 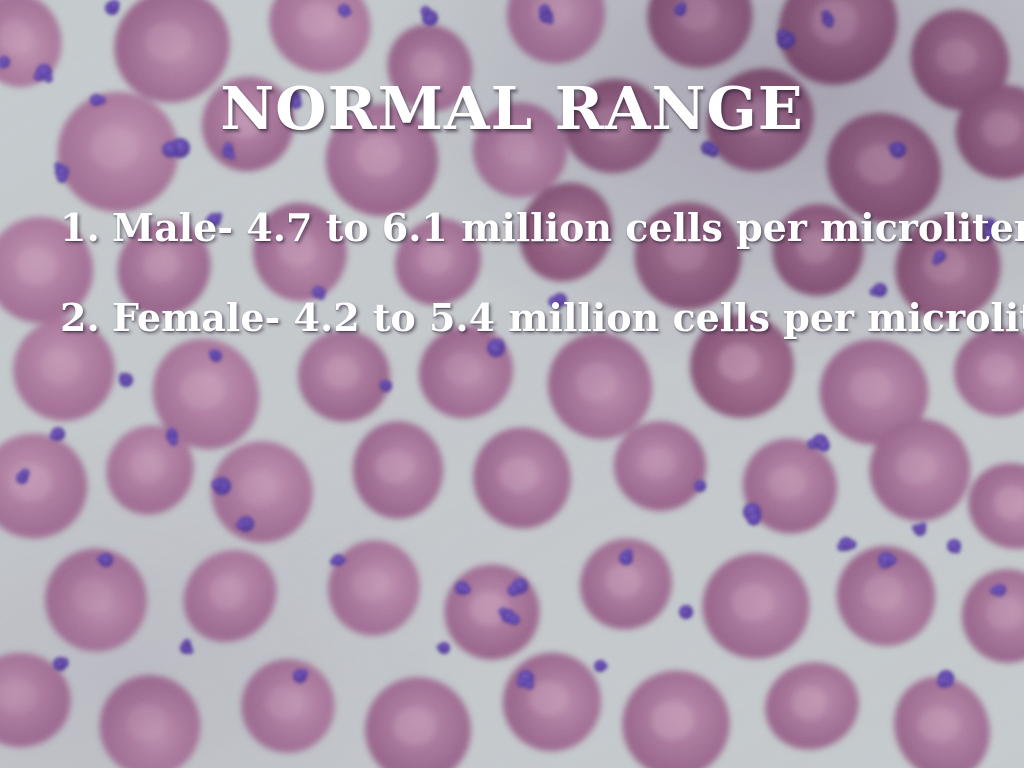 I want to click on page-title: NORMAL RANGE, so click(x=512, y=108).